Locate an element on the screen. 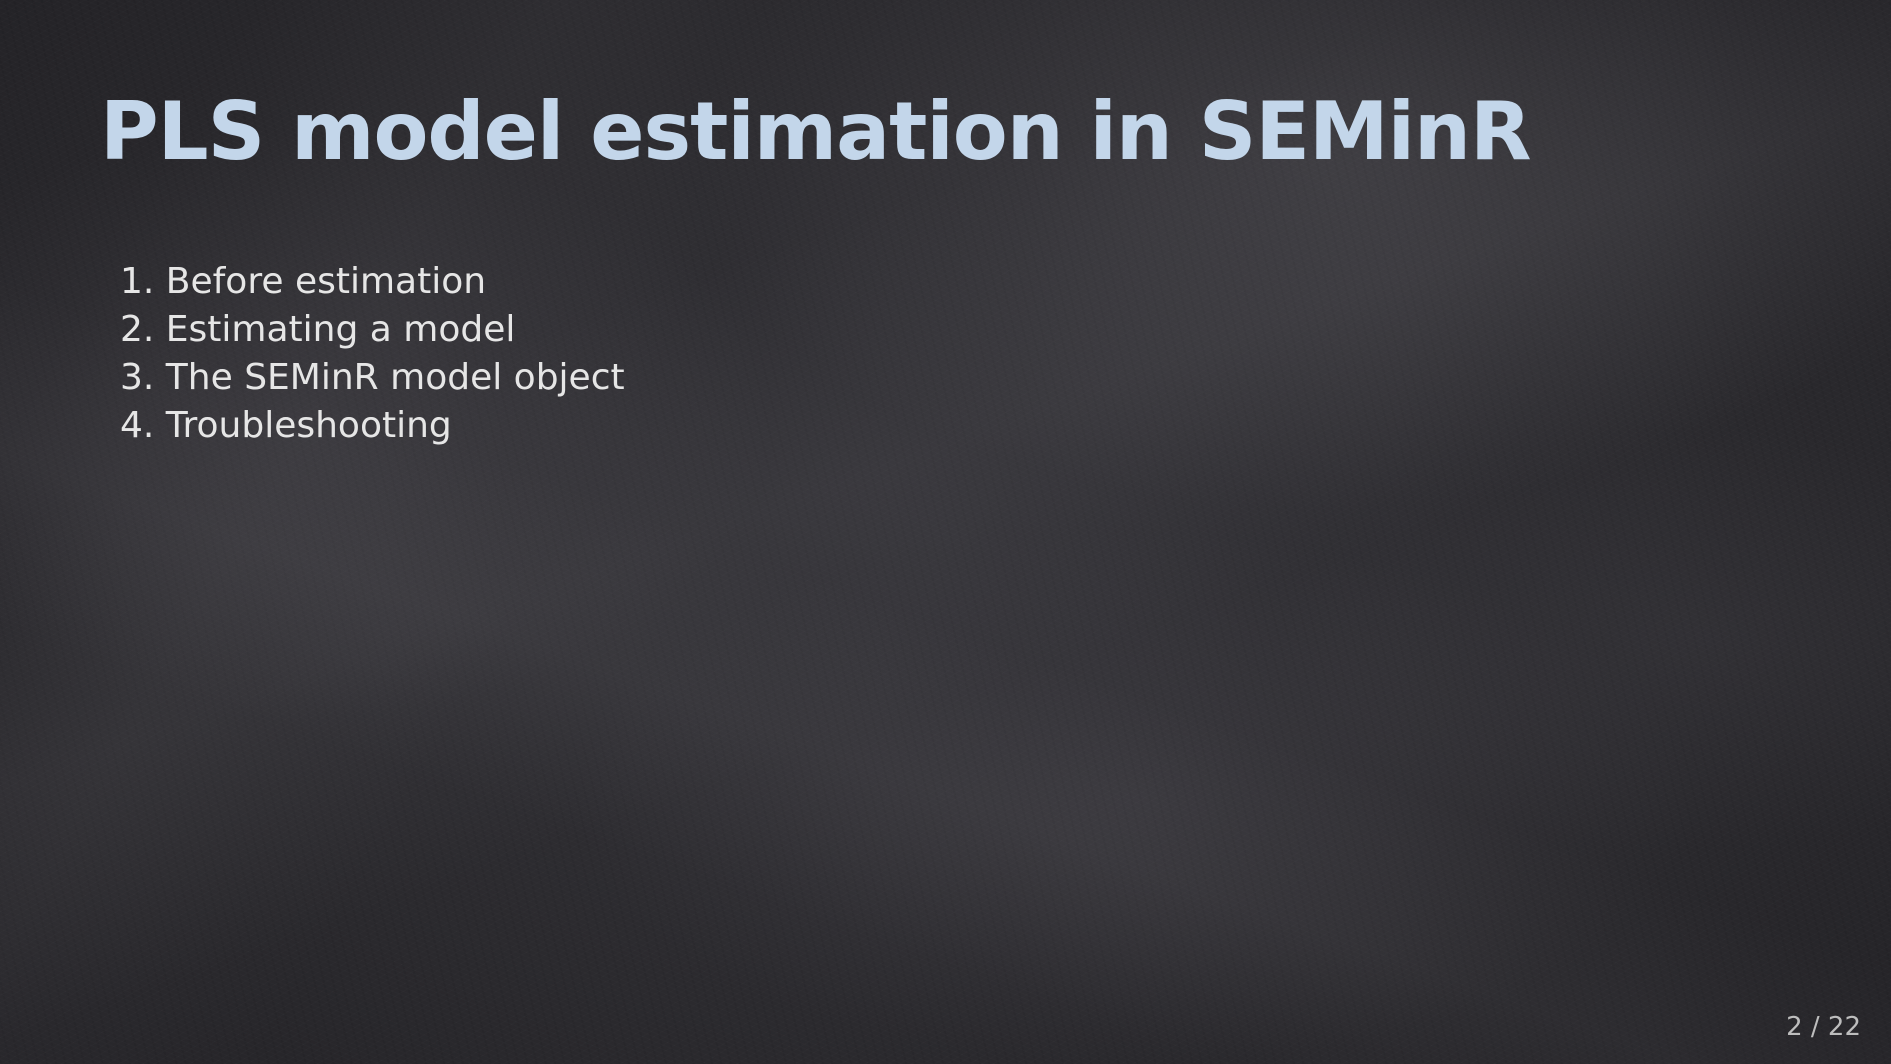  slide-title: PLS model estimation in SEMinR is located at coordinates (815, 132).